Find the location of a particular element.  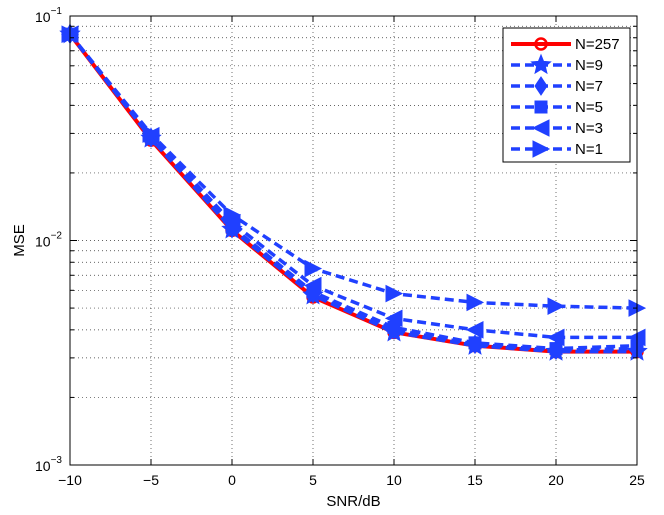

legend-label: N=257 is located at coordinates (597, 44).